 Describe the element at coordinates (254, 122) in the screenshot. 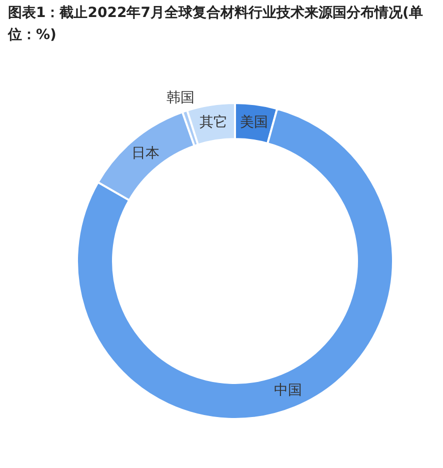

I see `slice-label: 美国` at that location.